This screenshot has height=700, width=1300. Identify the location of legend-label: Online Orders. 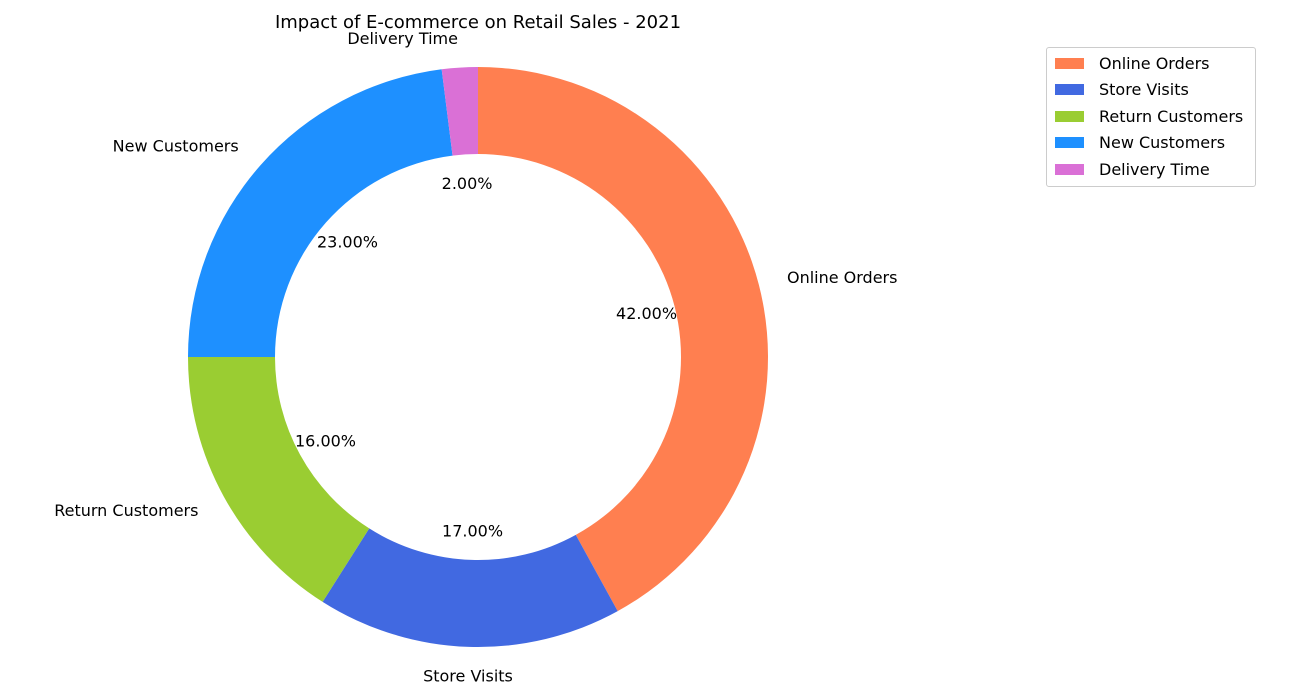
(1154, 63).